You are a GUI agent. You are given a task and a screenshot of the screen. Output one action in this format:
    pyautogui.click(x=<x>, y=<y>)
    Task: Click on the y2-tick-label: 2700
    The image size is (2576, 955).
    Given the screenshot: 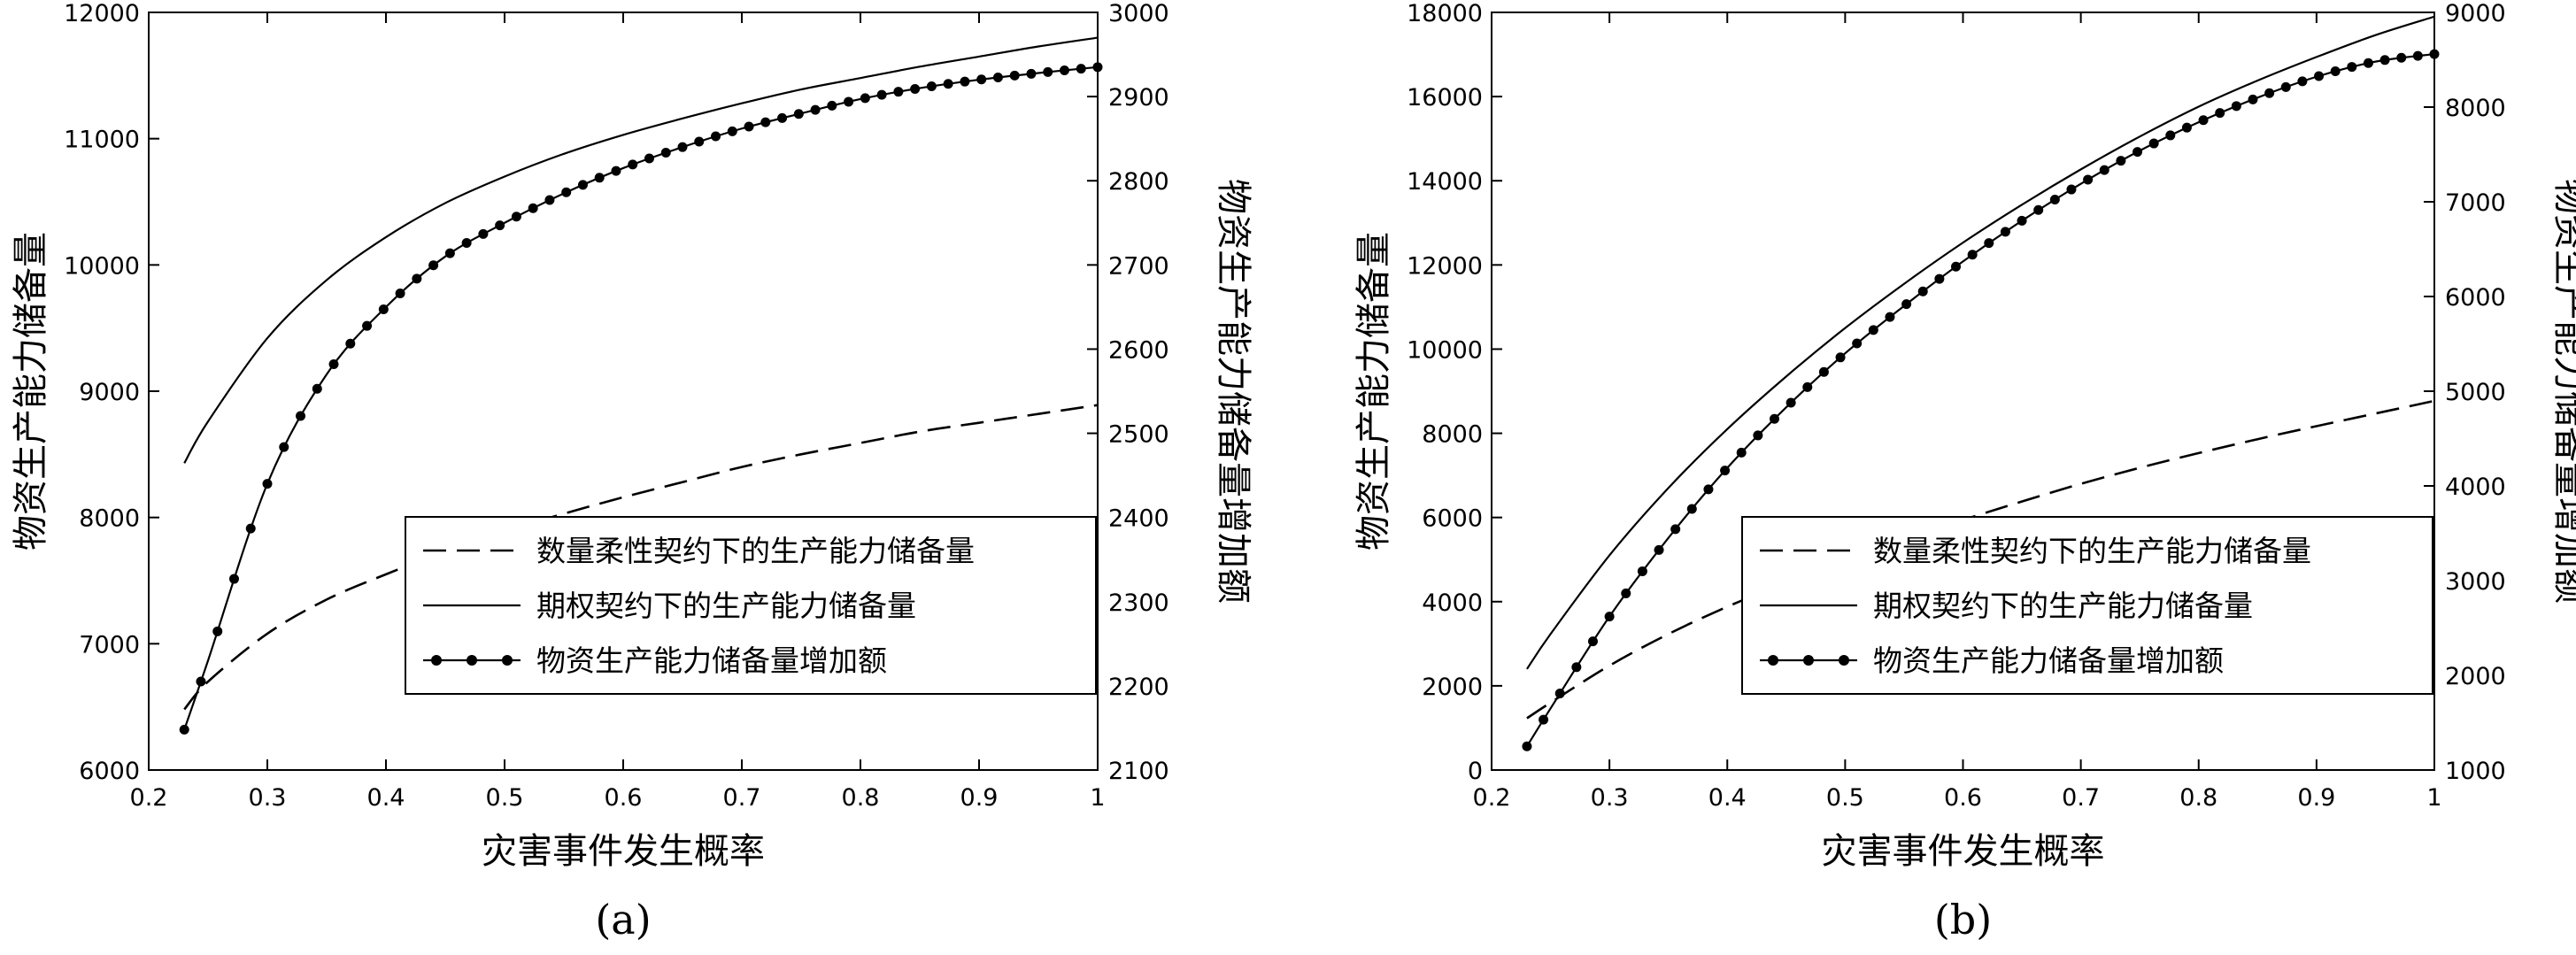 What is the action you would take?
    pyautogui.click(x=1138, y=266)
    